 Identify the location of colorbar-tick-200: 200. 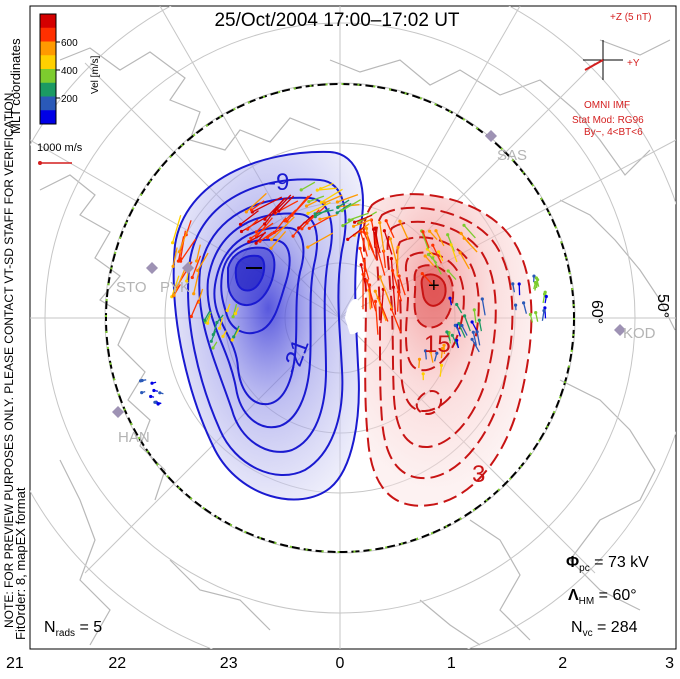
(69, 99).